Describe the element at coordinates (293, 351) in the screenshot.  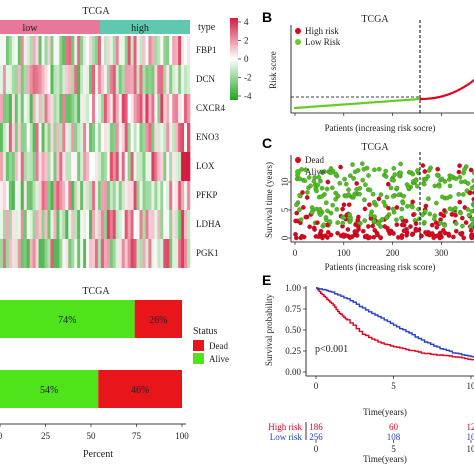
I see `km-y-tick-label: 0.25` at that location.